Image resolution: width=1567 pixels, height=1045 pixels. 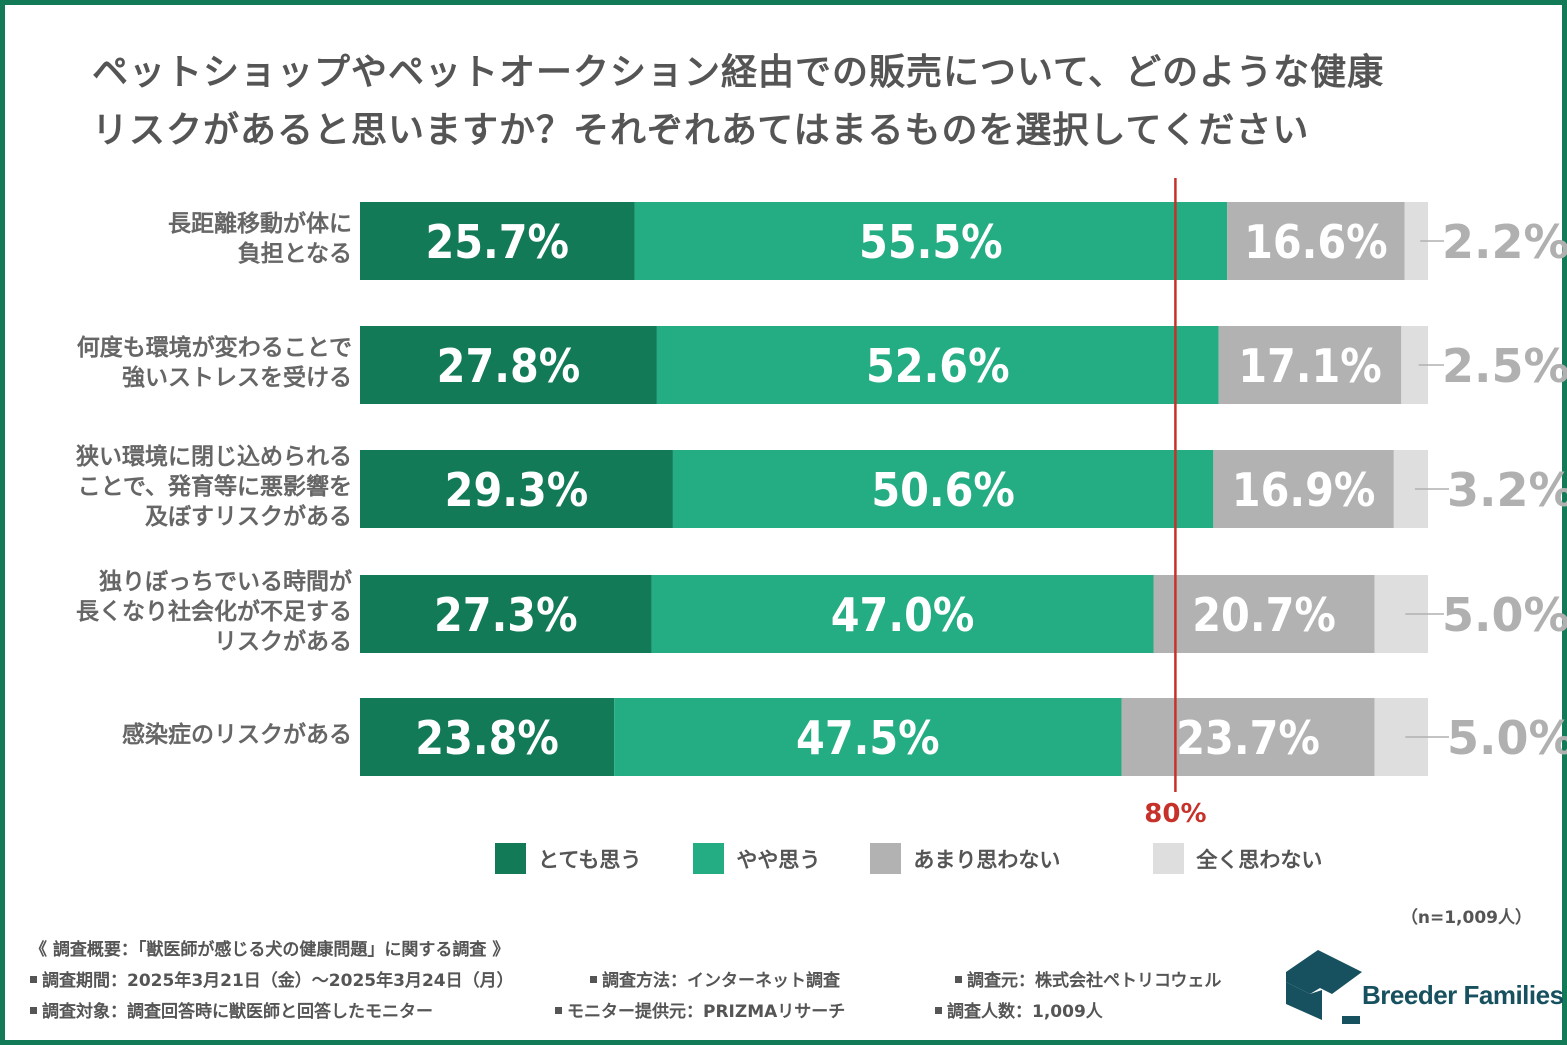 I want to click on bar-row: 25.7% 55.5% 16.6% 2.2%, so click(x=963, y=241).